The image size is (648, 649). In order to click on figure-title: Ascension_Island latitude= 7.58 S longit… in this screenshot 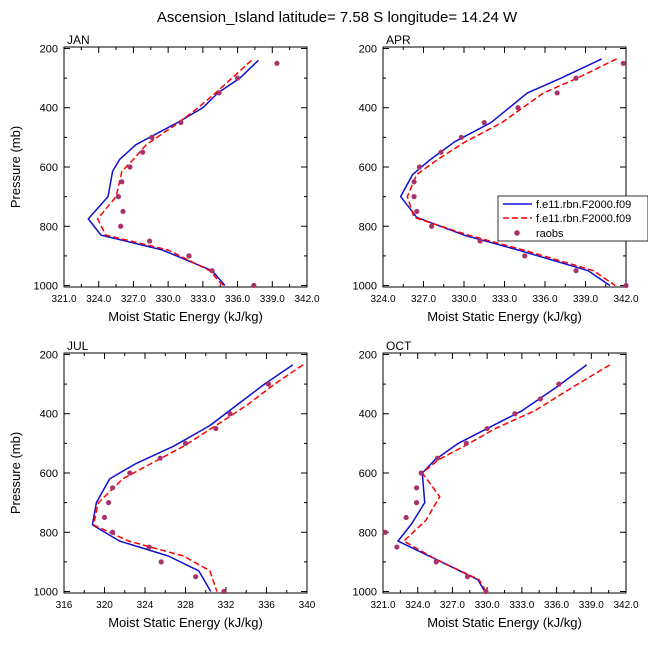, I will do `click(337, 17)`.